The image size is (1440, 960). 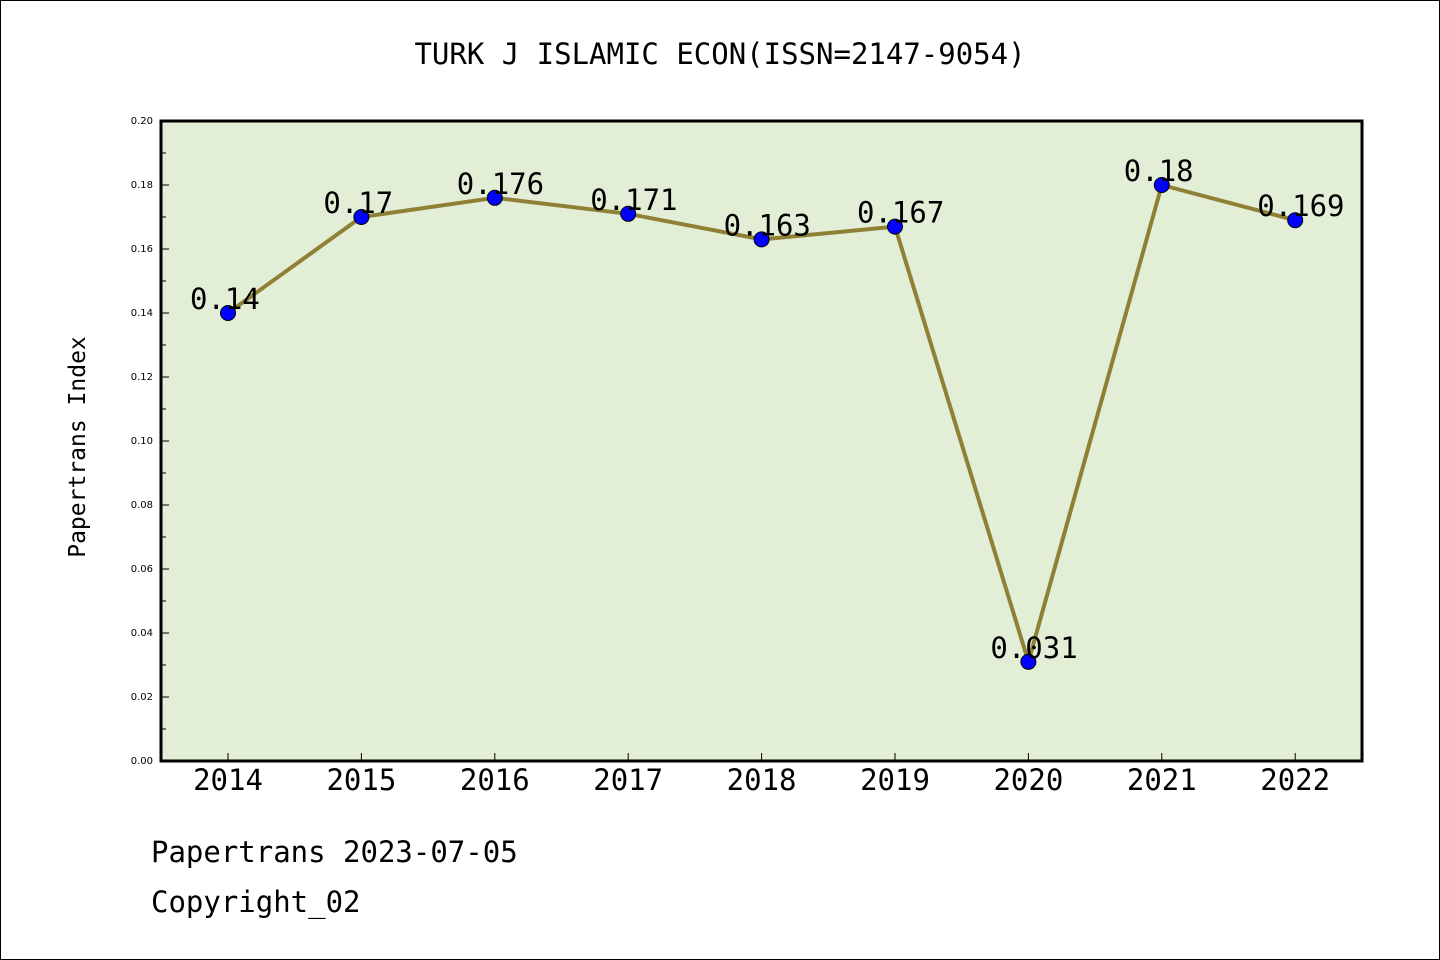 I want to click on data-label: 0.17, so click(x=358, y=203).